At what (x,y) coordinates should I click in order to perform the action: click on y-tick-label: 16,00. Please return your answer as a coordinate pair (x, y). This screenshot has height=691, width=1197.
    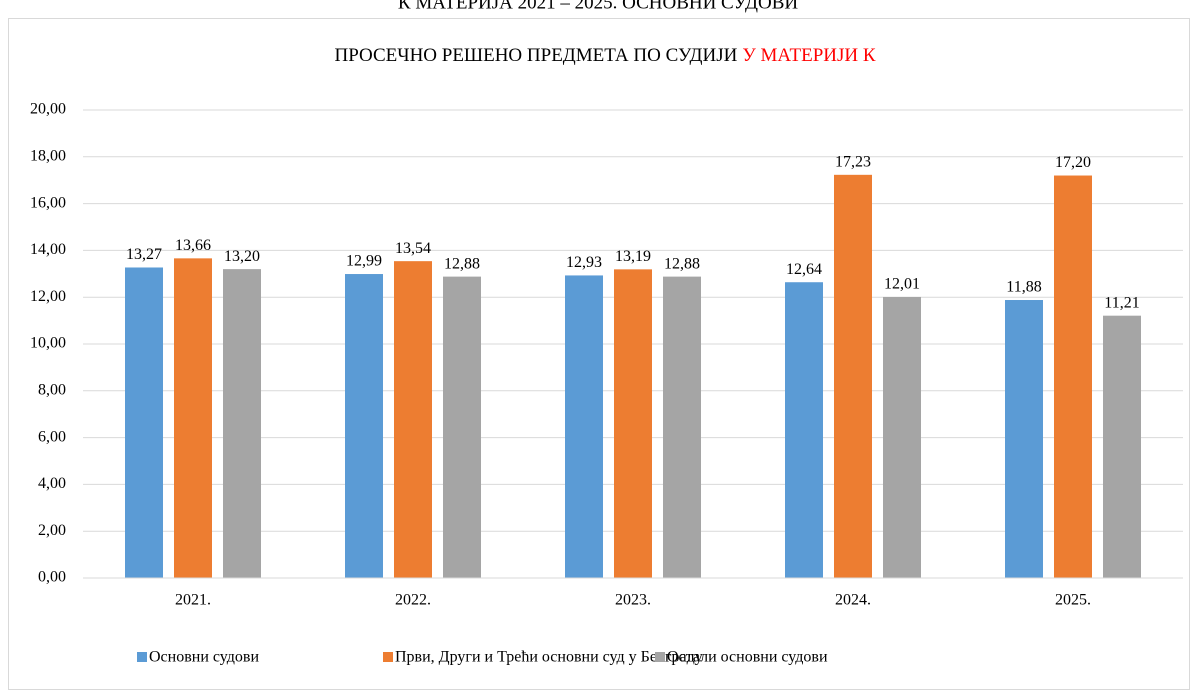
    Looking at the image, I should click on (48, 202).